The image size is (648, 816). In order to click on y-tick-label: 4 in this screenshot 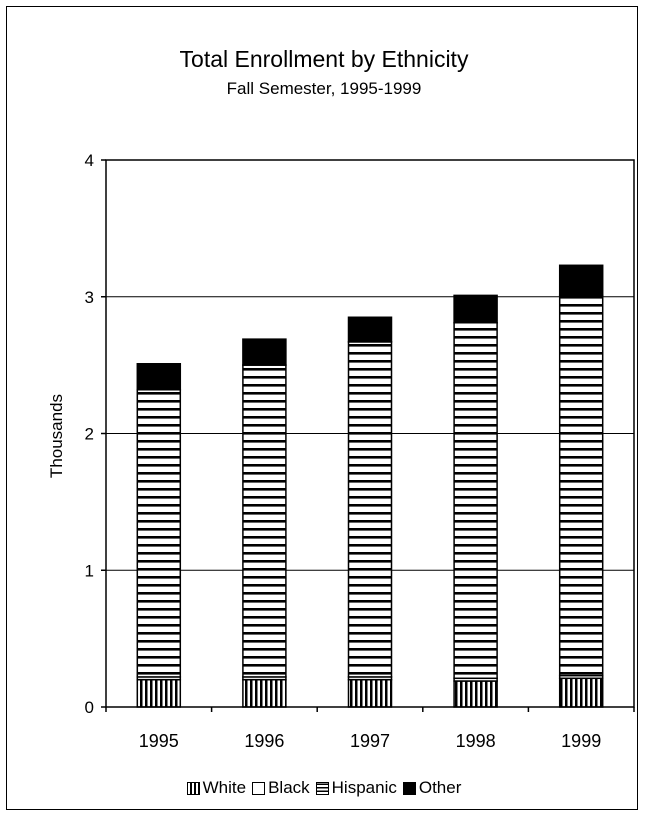, I will do `click(89, 160)`.